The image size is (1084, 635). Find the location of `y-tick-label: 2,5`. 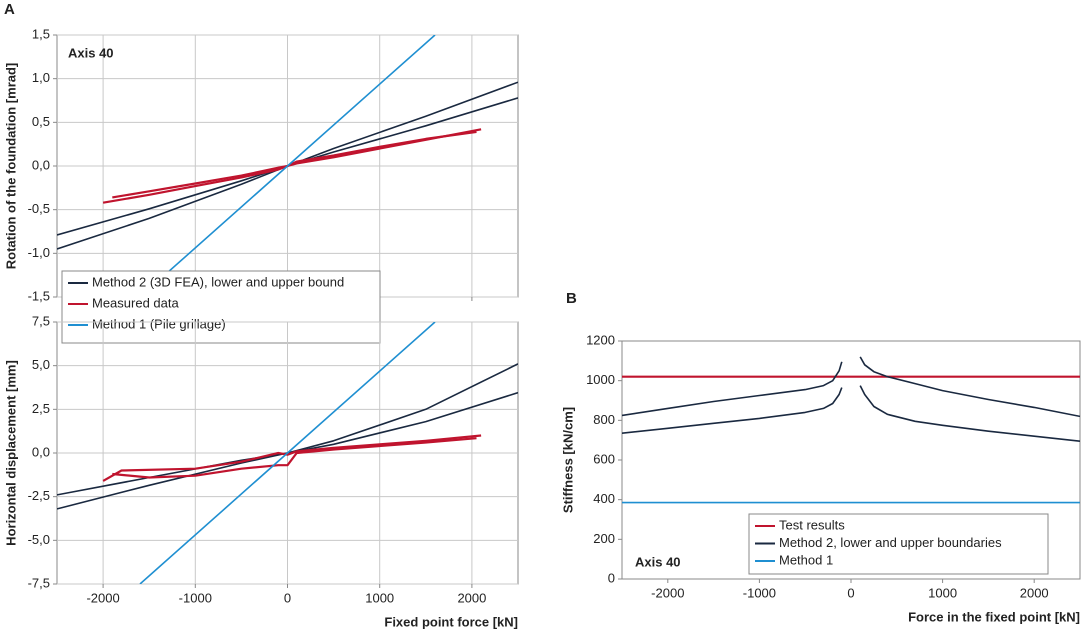

y-tick-label: 2,5 is located at coordinates (41, 408).